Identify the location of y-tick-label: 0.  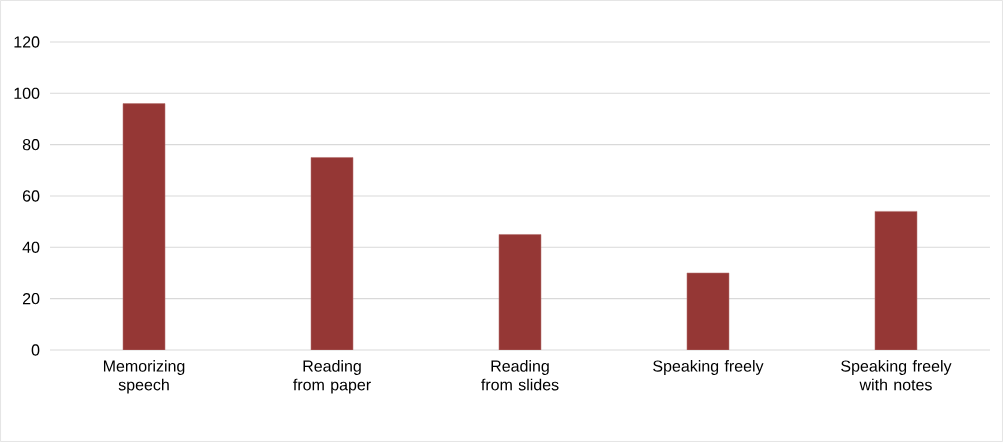
(35, 350).